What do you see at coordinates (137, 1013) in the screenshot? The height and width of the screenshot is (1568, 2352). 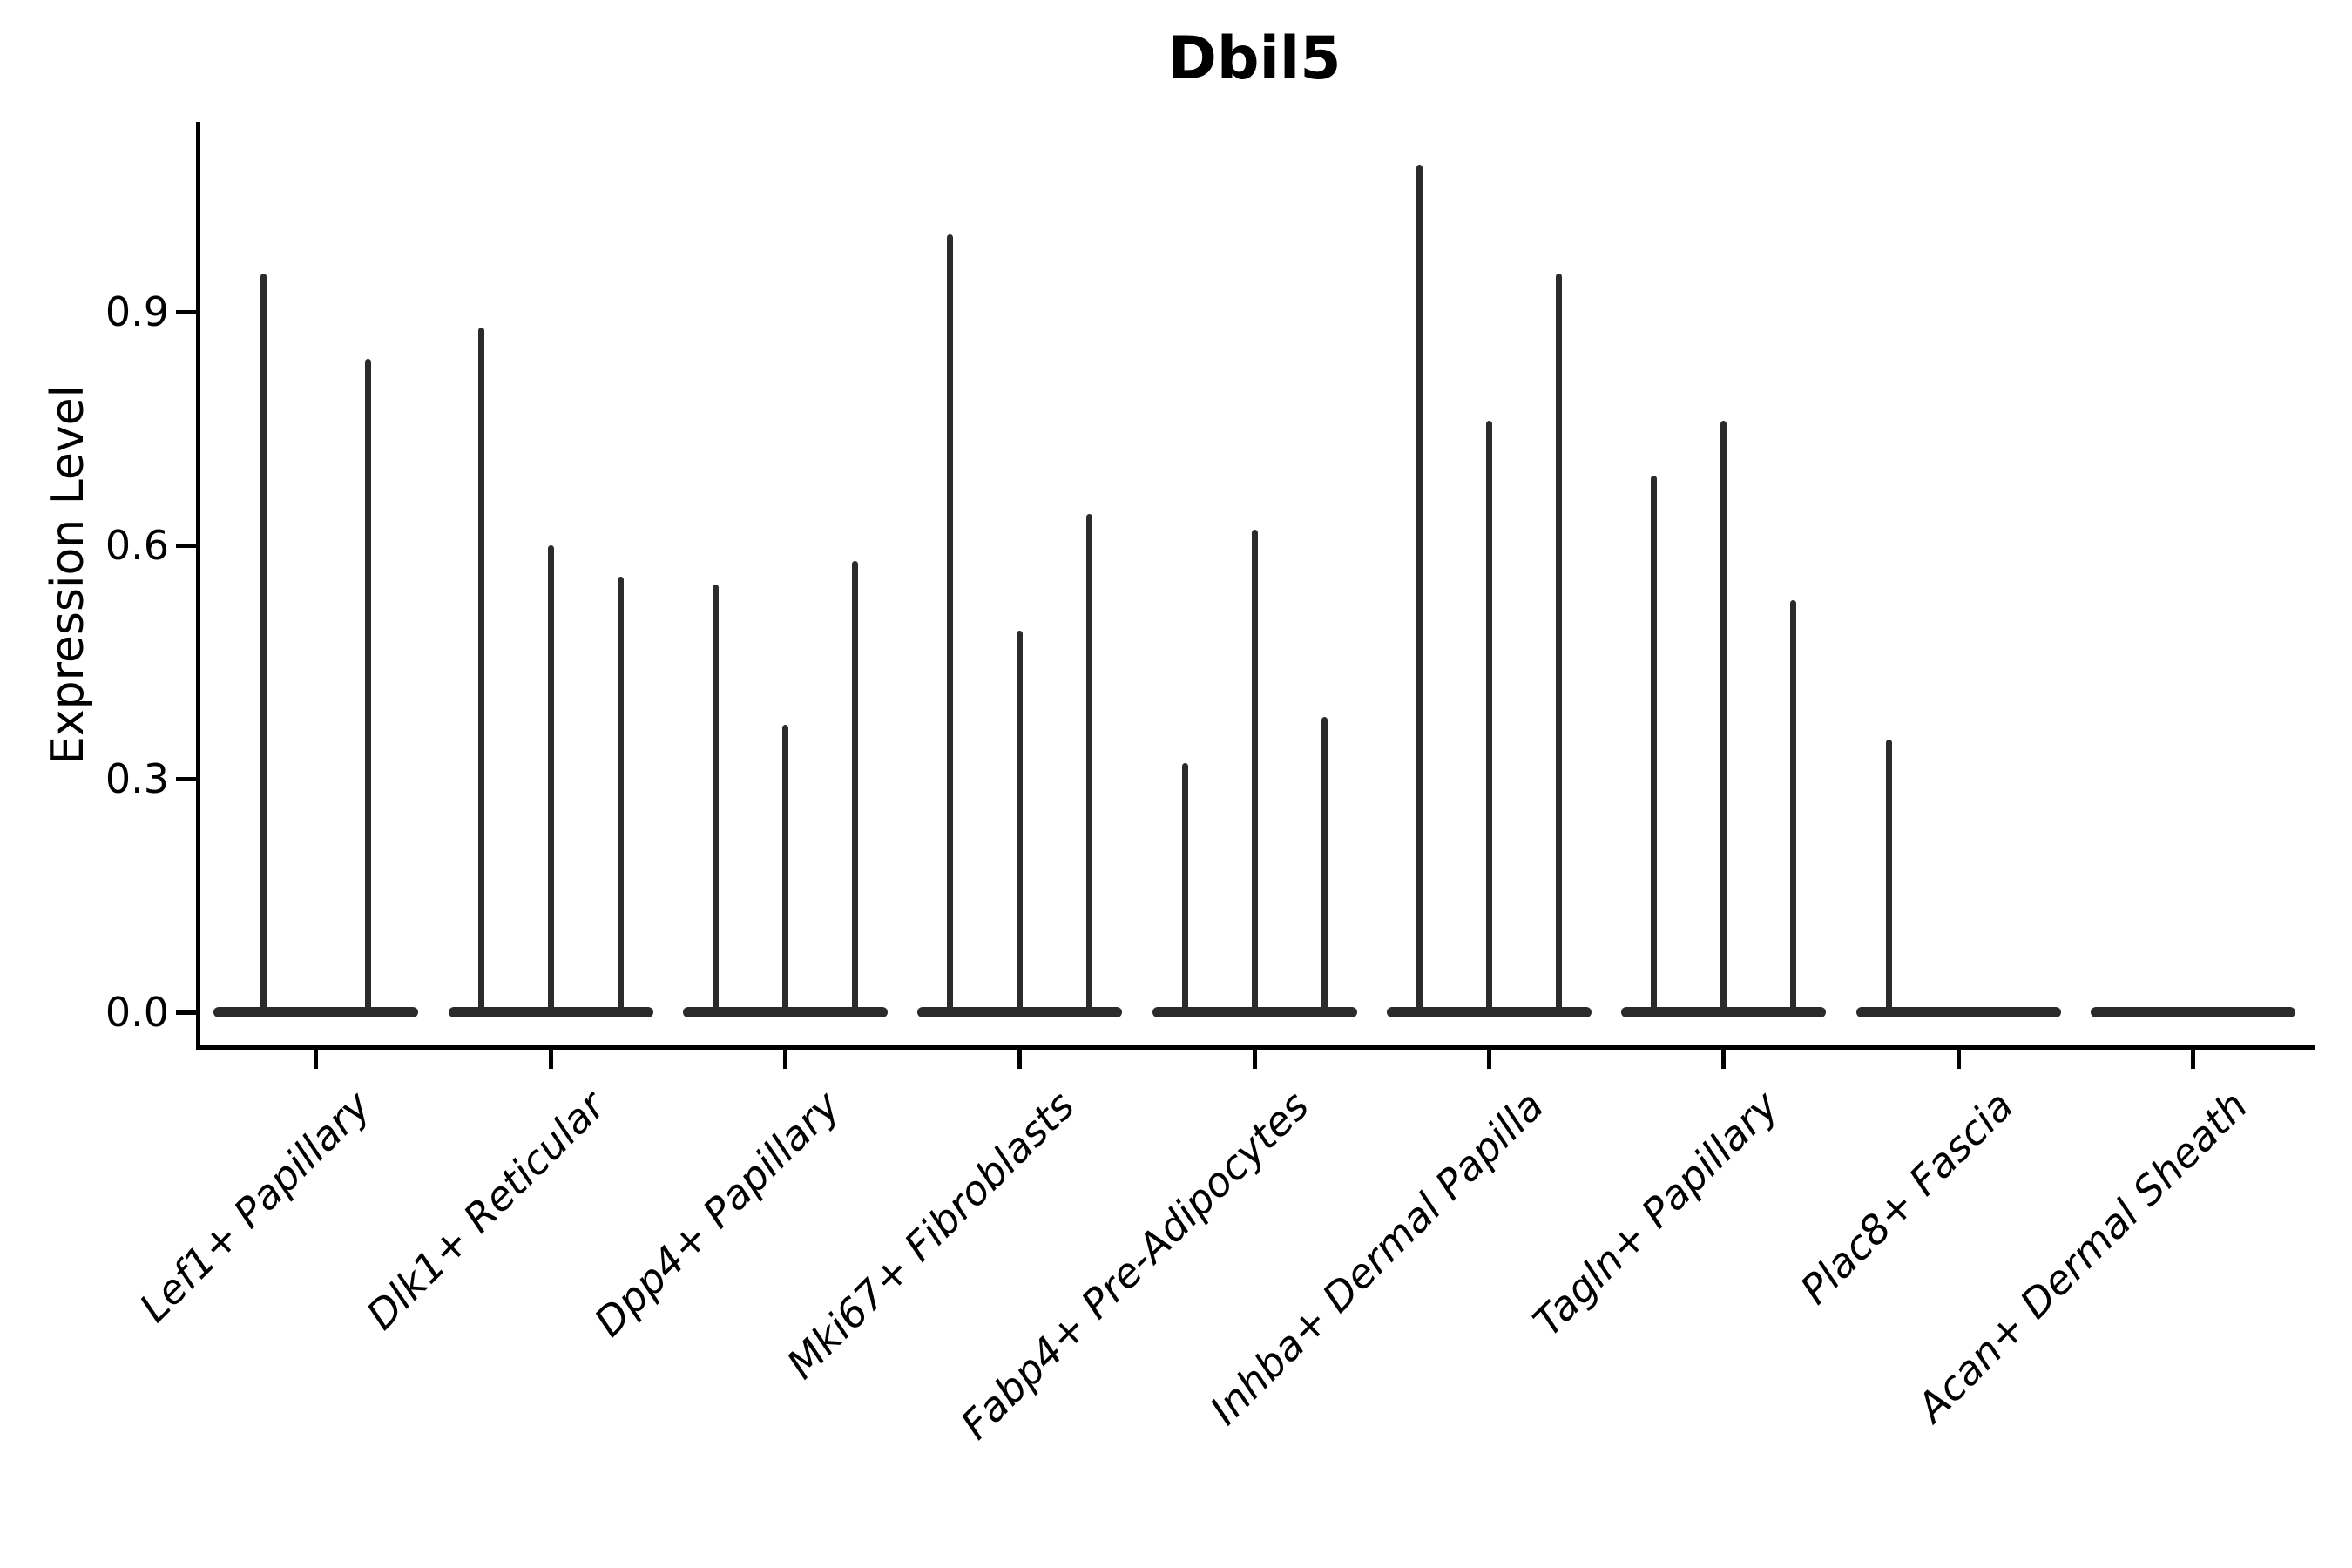 I see `y-tick-label: 0.0` at bounding box center [137, 1013].